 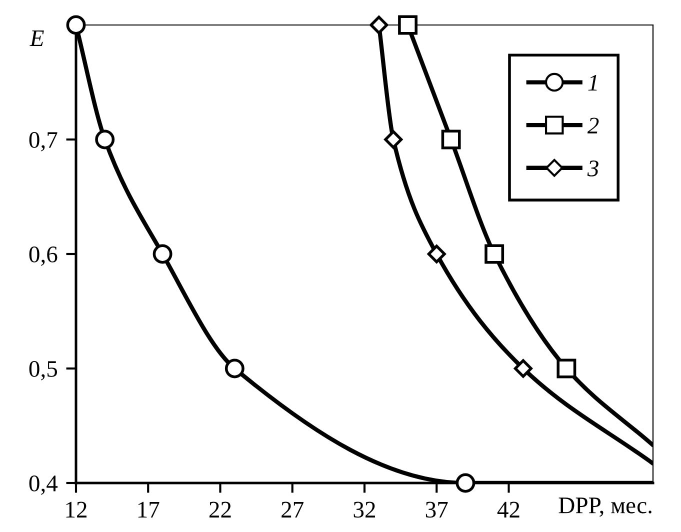 What do you see at coordinates (437, 510) in the screenshot?
I see `x-tick-label: 37` at bounding box center [437, 510].